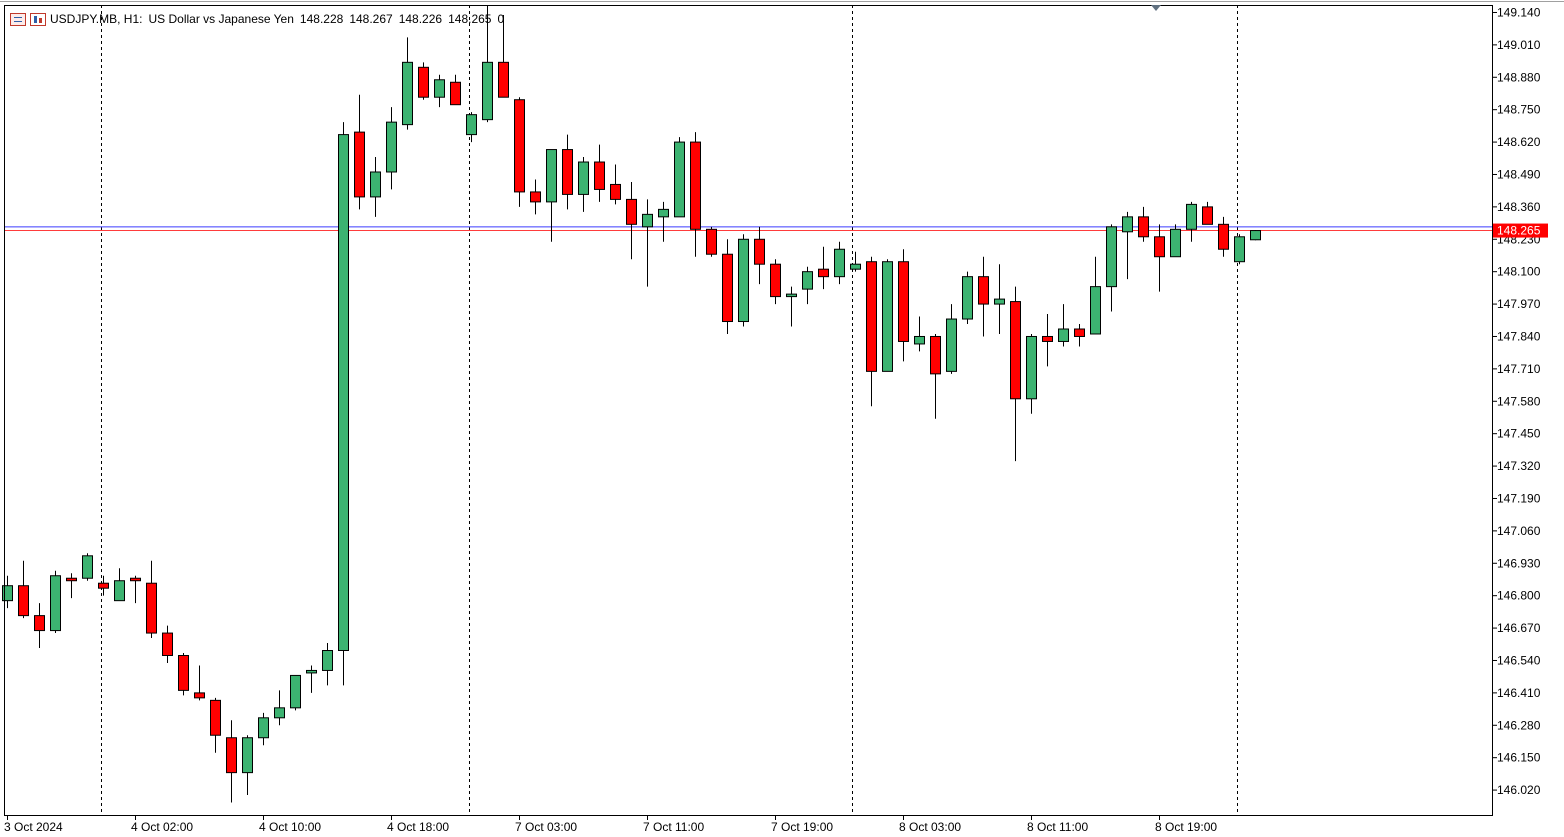 The width and height of the screenshot is (1564, 837). I want to click on close-value: 148.265, so click(470, 19).